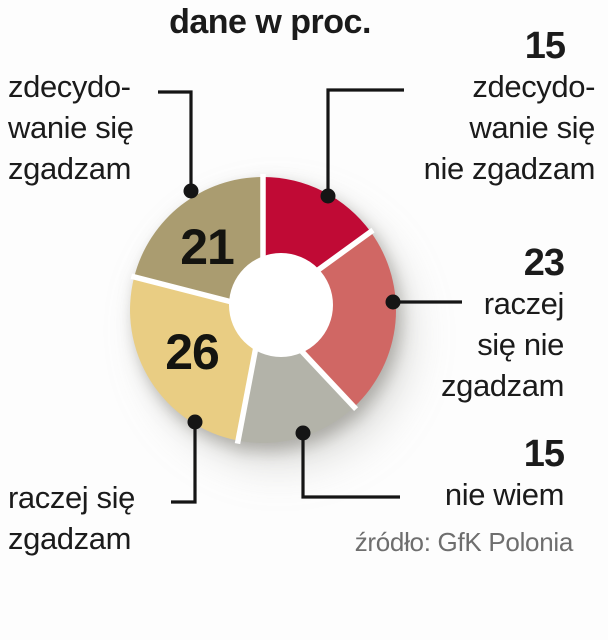 The width and height of the screenshot is (608, 640). I want to click on callout-label-line: nie wiem, so click(504, 494).